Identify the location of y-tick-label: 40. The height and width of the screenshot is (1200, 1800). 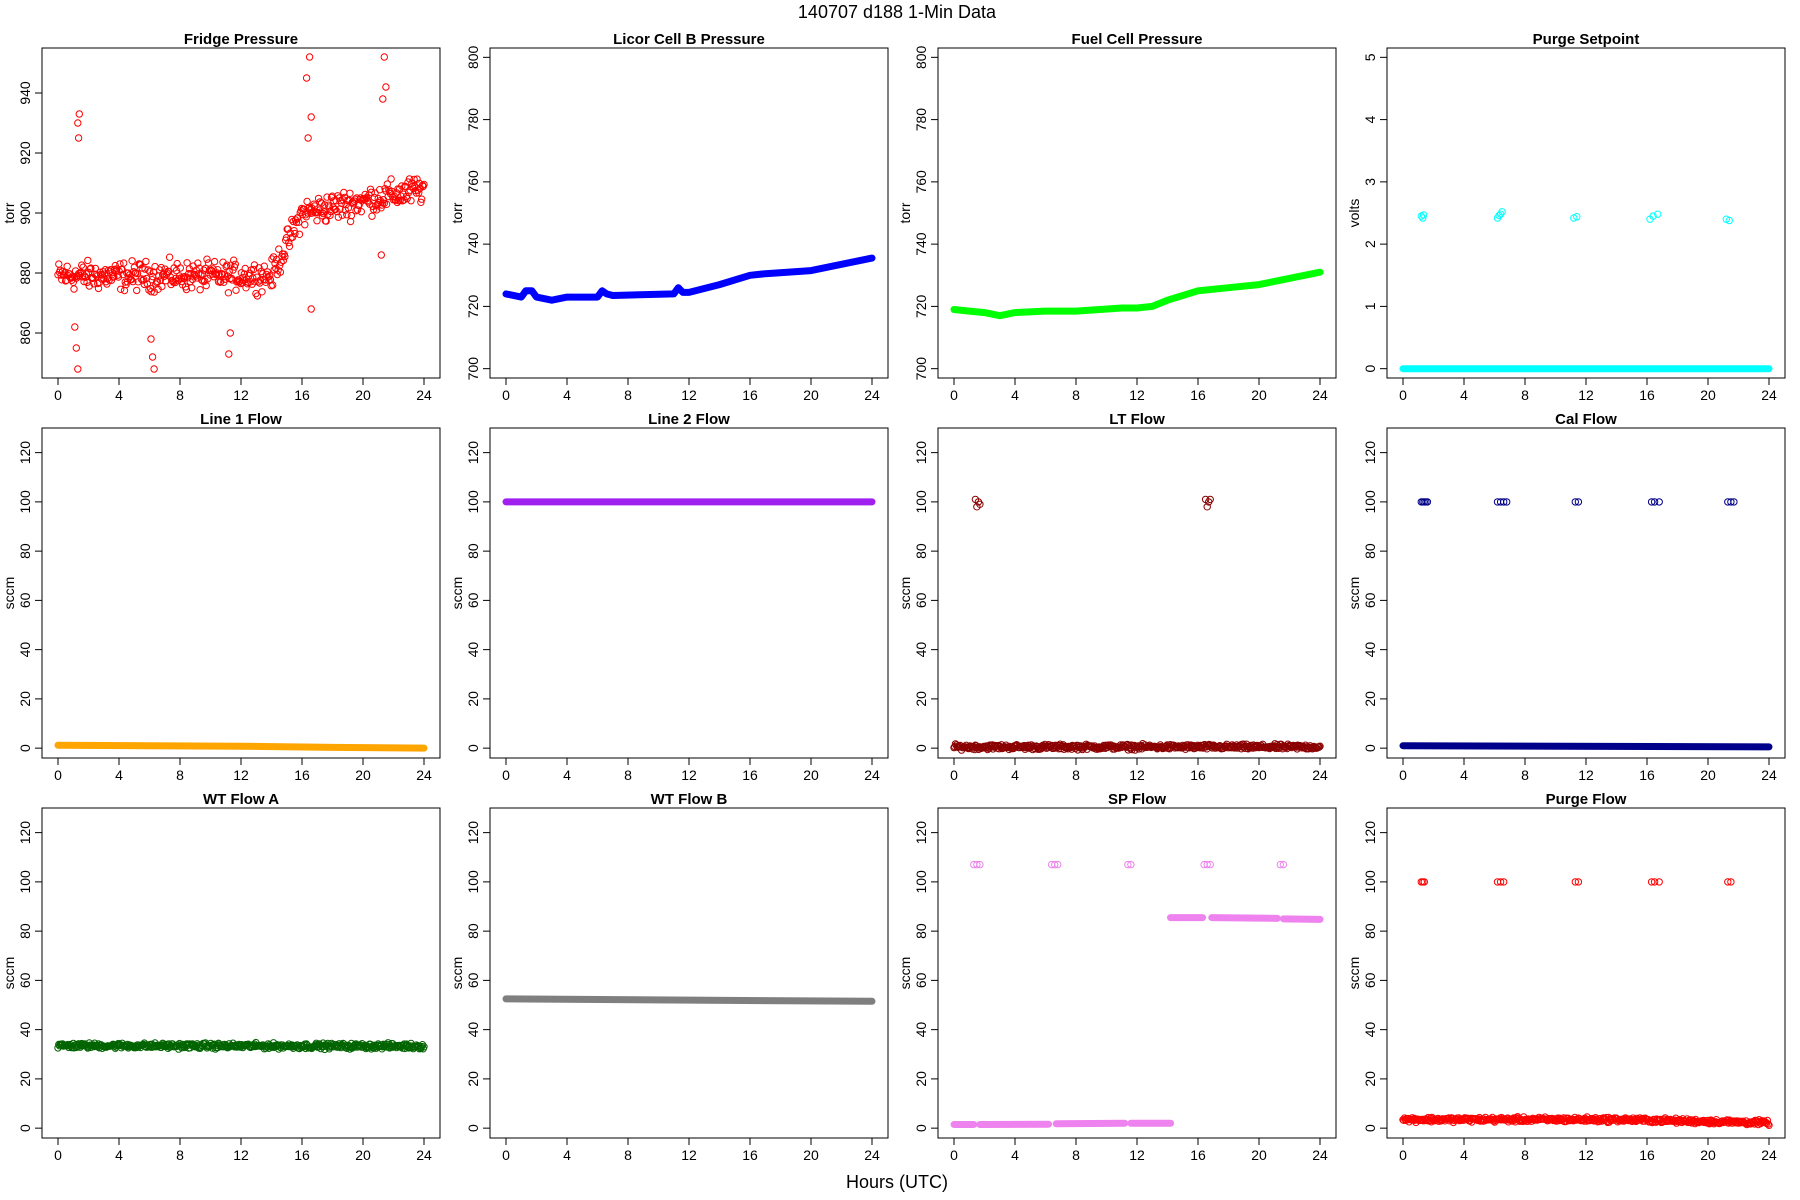
(921, 1030).